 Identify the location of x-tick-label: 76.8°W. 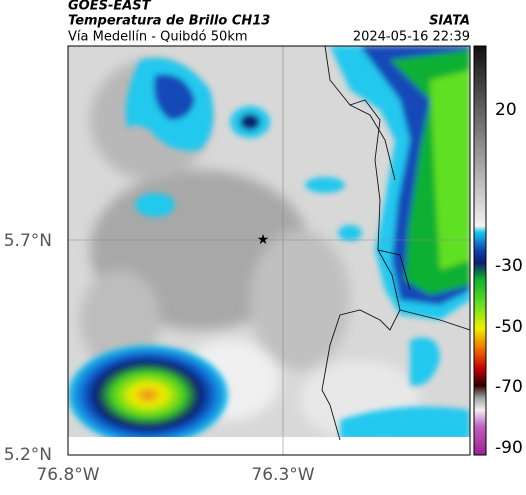
(67, 475).